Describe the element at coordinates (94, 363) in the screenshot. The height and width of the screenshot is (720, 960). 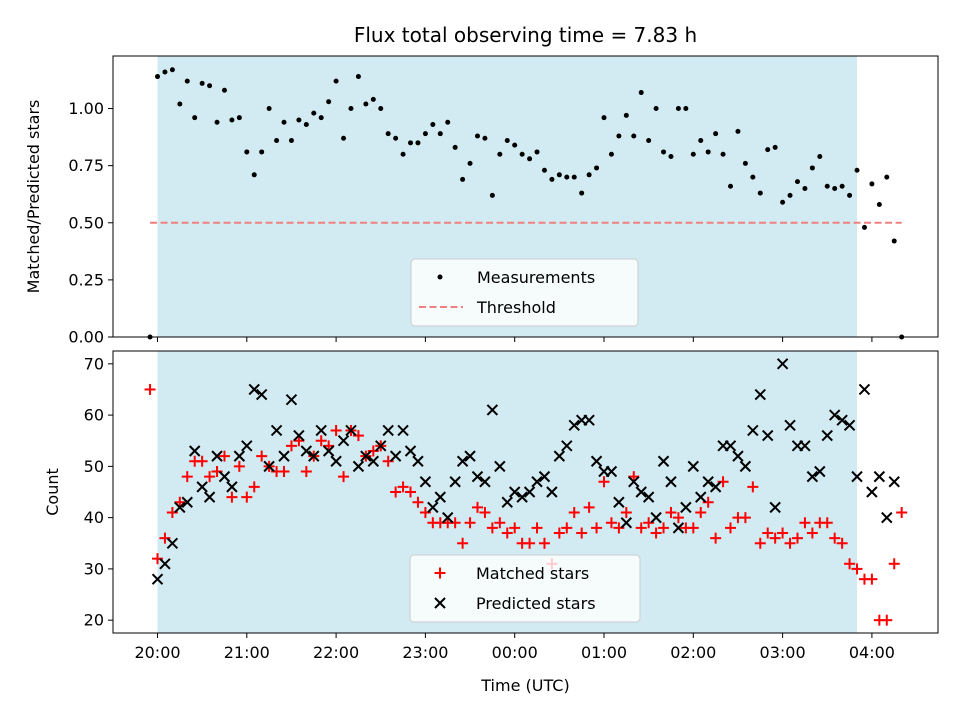
I see `bottom-y-tick-label: 70` at that location.